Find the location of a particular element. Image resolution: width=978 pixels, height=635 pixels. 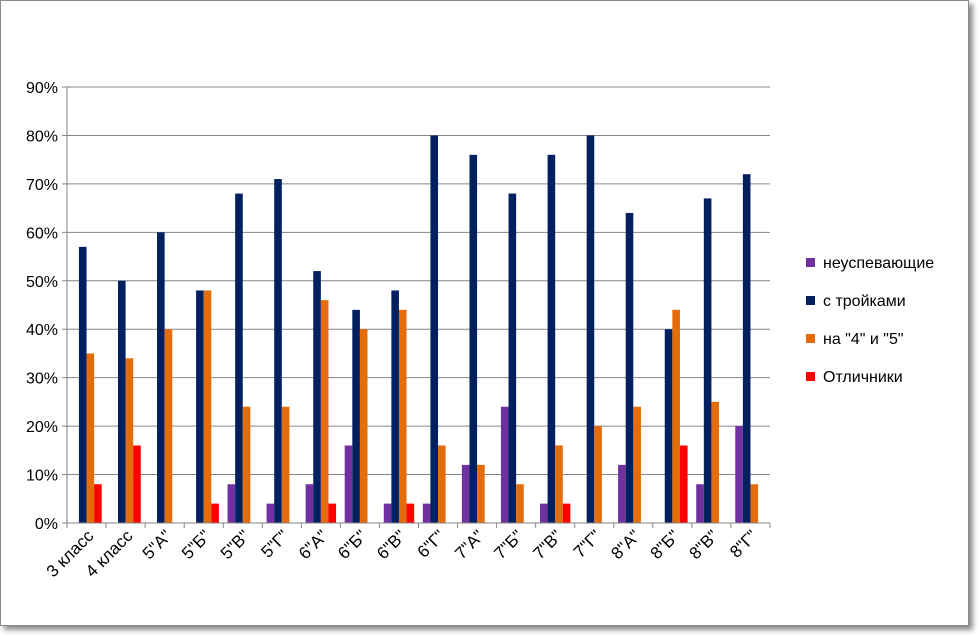

y-tick-label: 30% is located at coordinates (42, 379).